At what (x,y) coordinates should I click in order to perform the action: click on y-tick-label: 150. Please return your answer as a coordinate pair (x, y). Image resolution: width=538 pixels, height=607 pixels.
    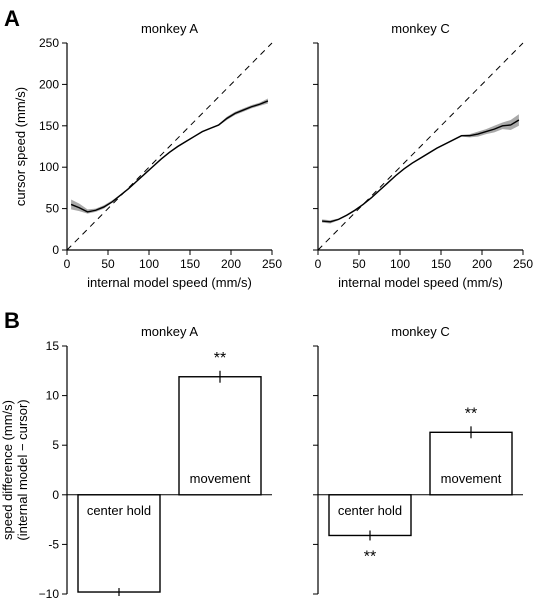
    Looking at the image, I should click on (49, 126).